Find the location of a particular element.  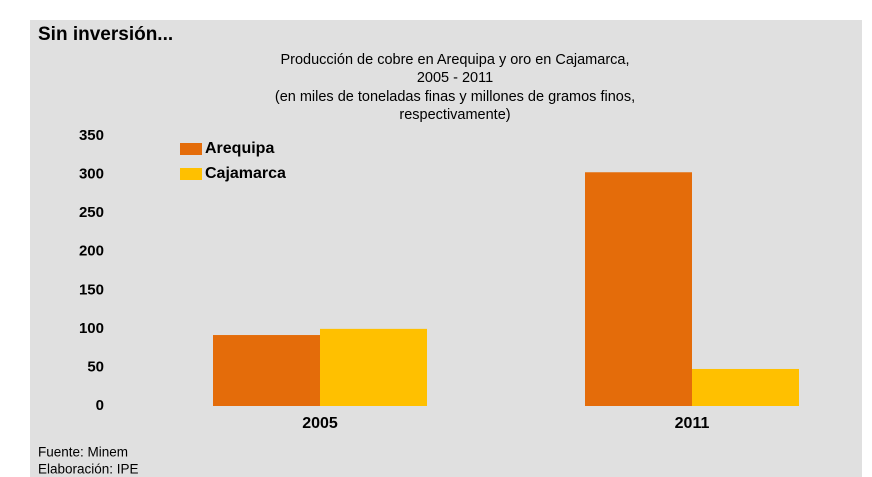

y-tick-label: 350 is located at coordinates (91, 135).